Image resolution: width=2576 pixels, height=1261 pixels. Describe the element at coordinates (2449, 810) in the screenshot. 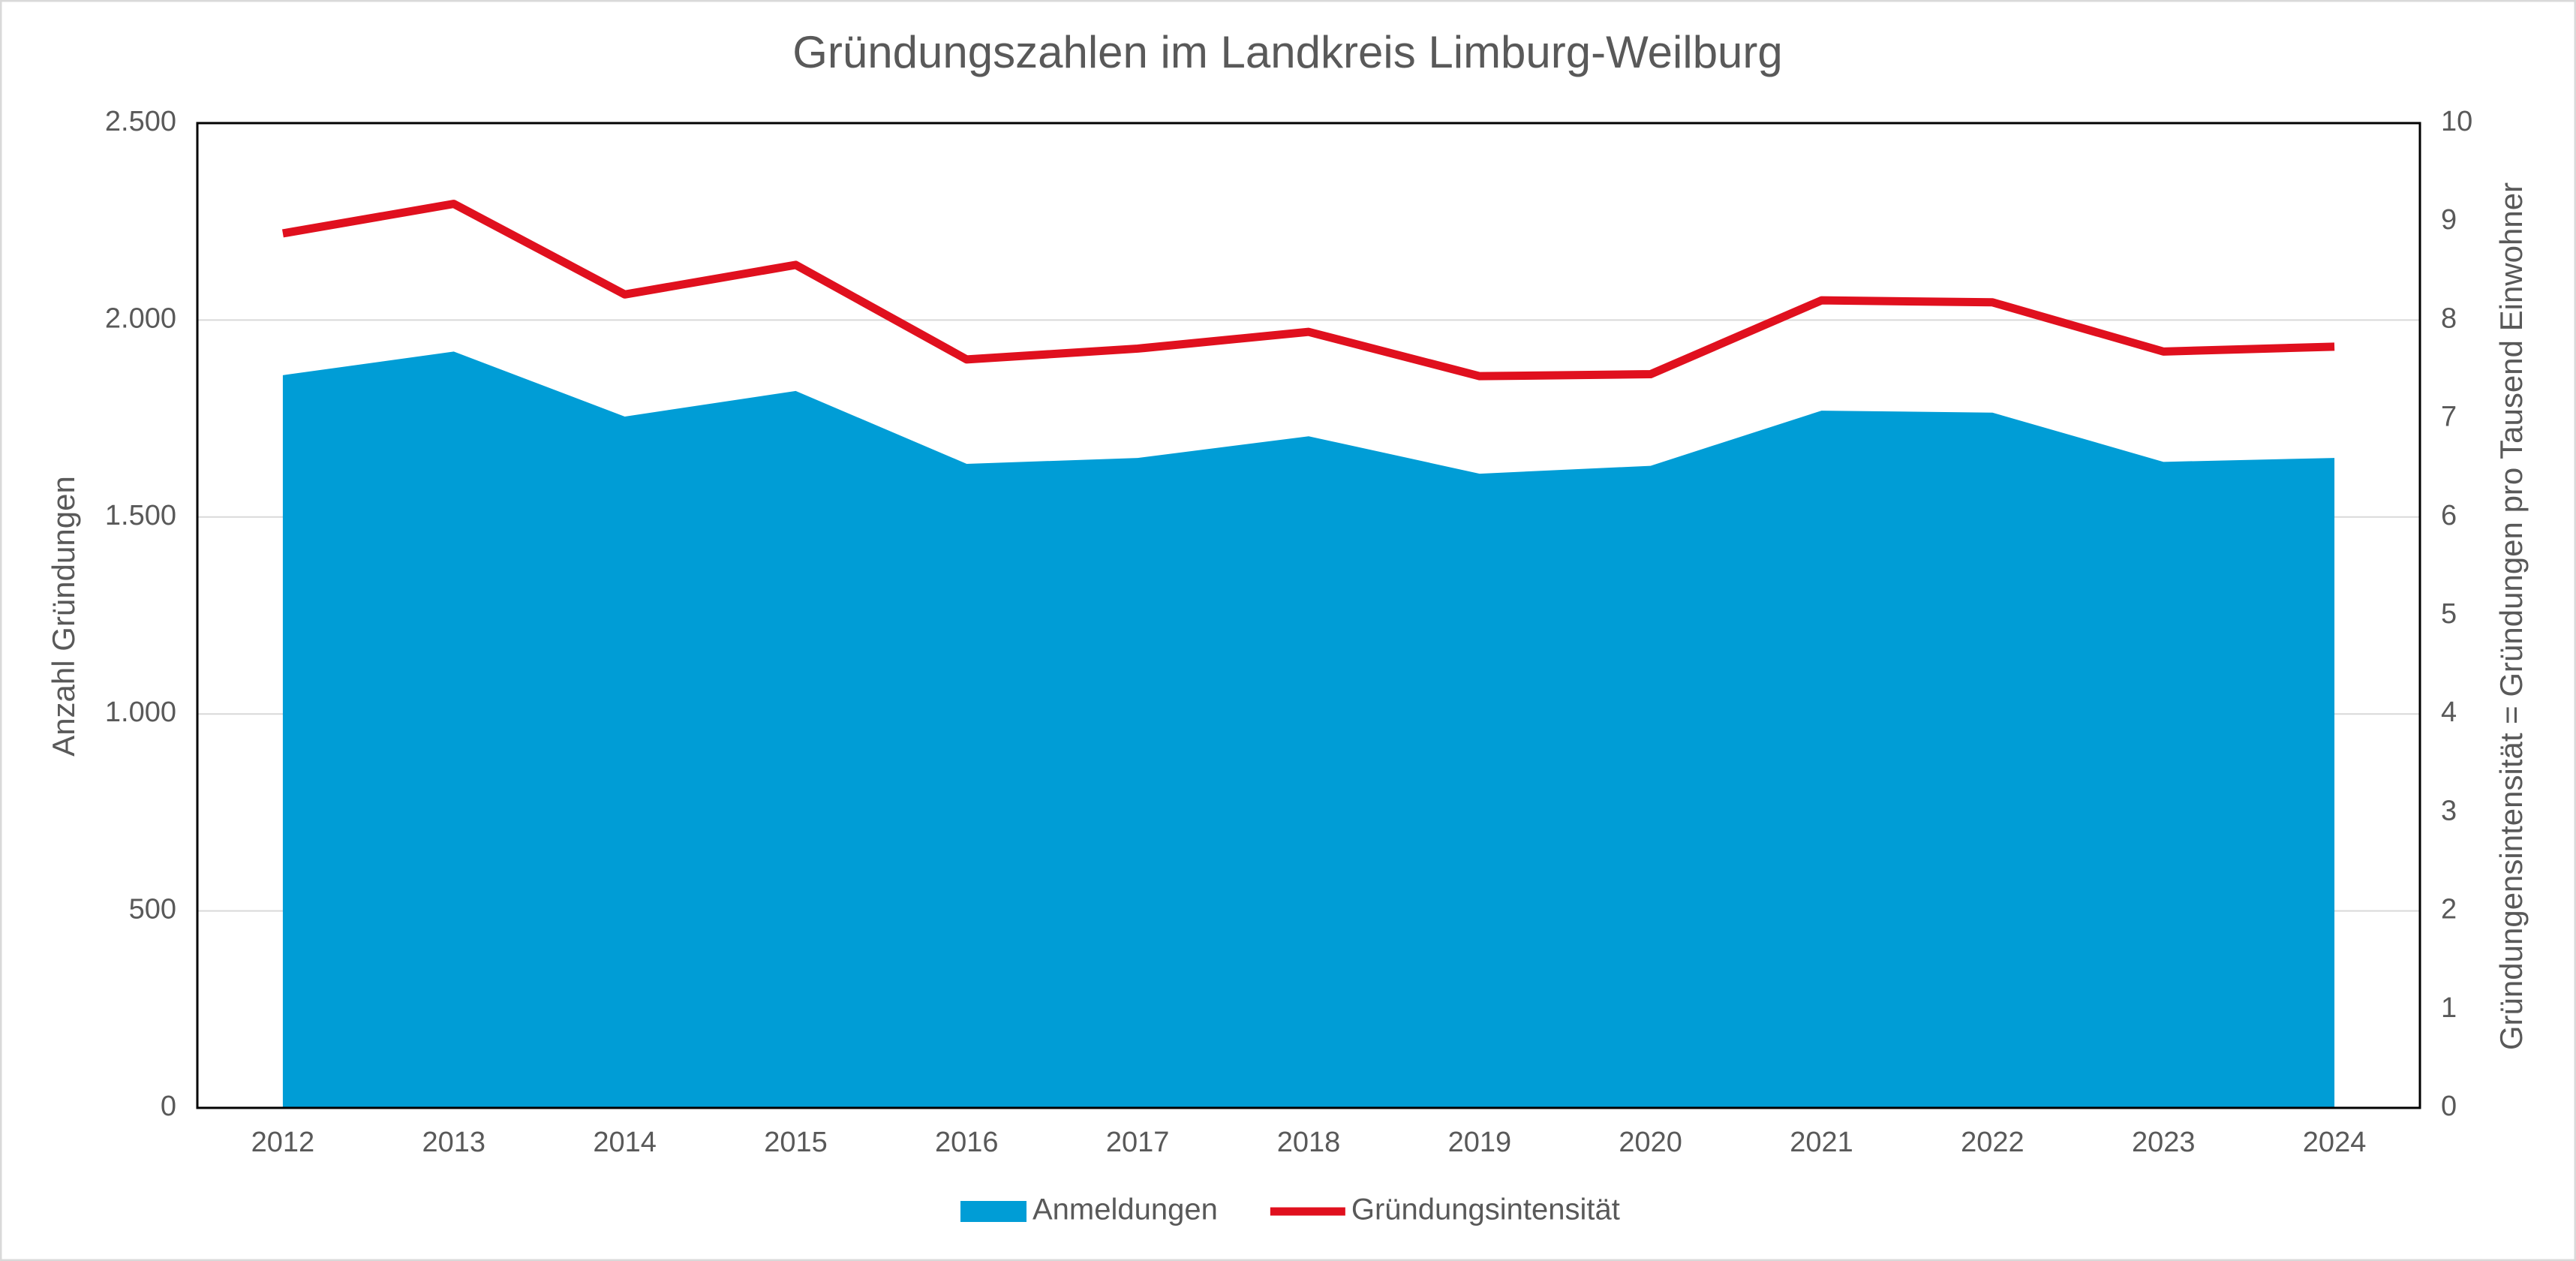

I see `y2-tick-label: 3` at that location.